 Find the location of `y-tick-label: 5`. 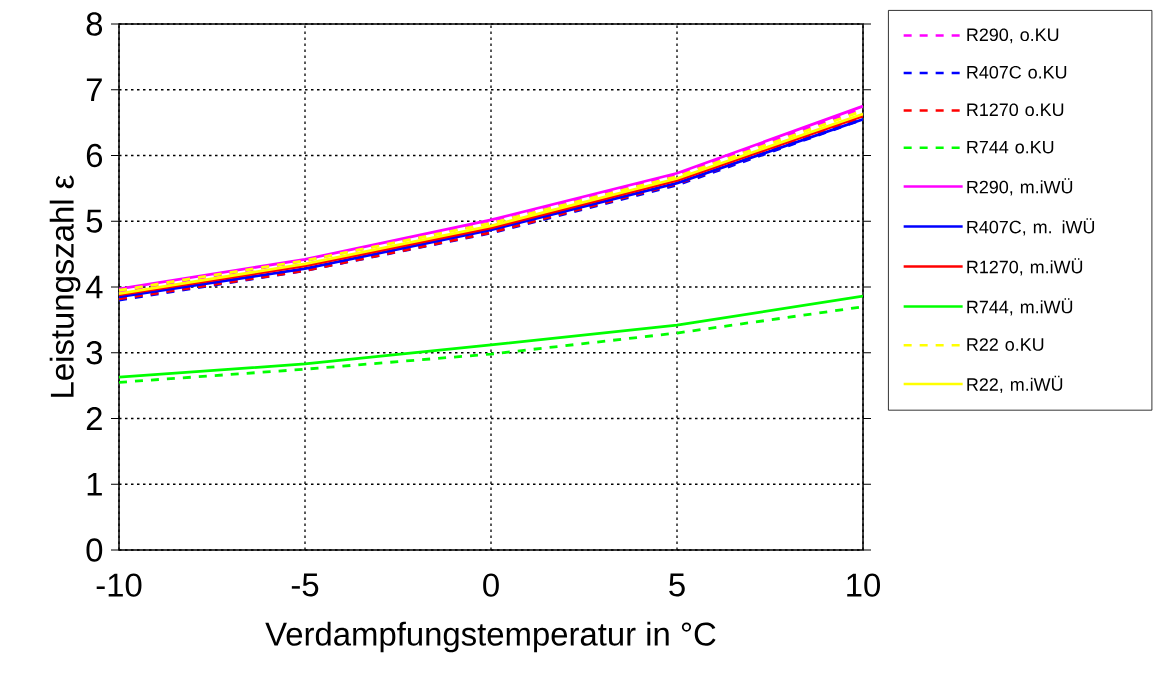

y-tick-label: 5 is located at coordinates (94, 221).